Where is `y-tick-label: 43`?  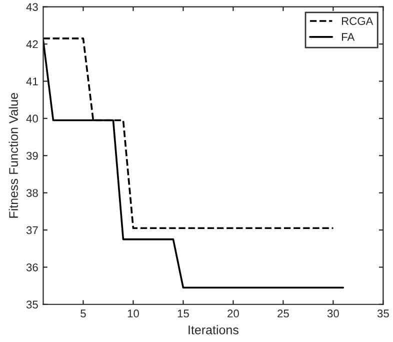
y-tick-label: 43 is located at coordinates (32, 7).